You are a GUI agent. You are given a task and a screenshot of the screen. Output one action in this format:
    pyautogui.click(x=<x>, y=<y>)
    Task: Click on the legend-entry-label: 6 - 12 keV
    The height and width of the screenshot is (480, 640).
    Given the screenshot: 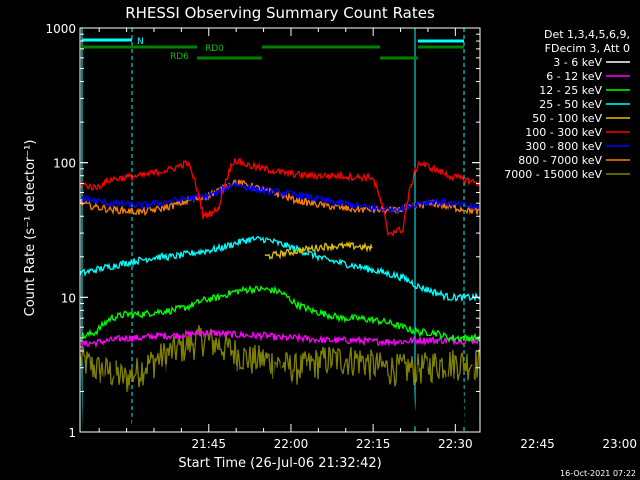 What is the action you would take?
    pyautogui.click(x=574, y=76)
    